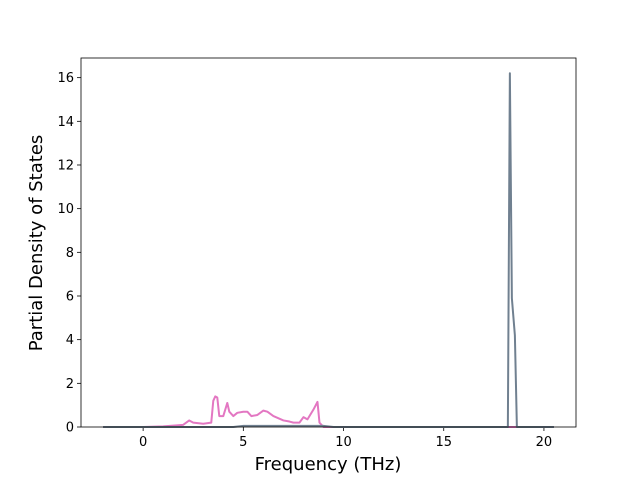 This screenshot has height=480, width=640. I want to click on y-axis-label: Partial Density of States, so click(36, 243).